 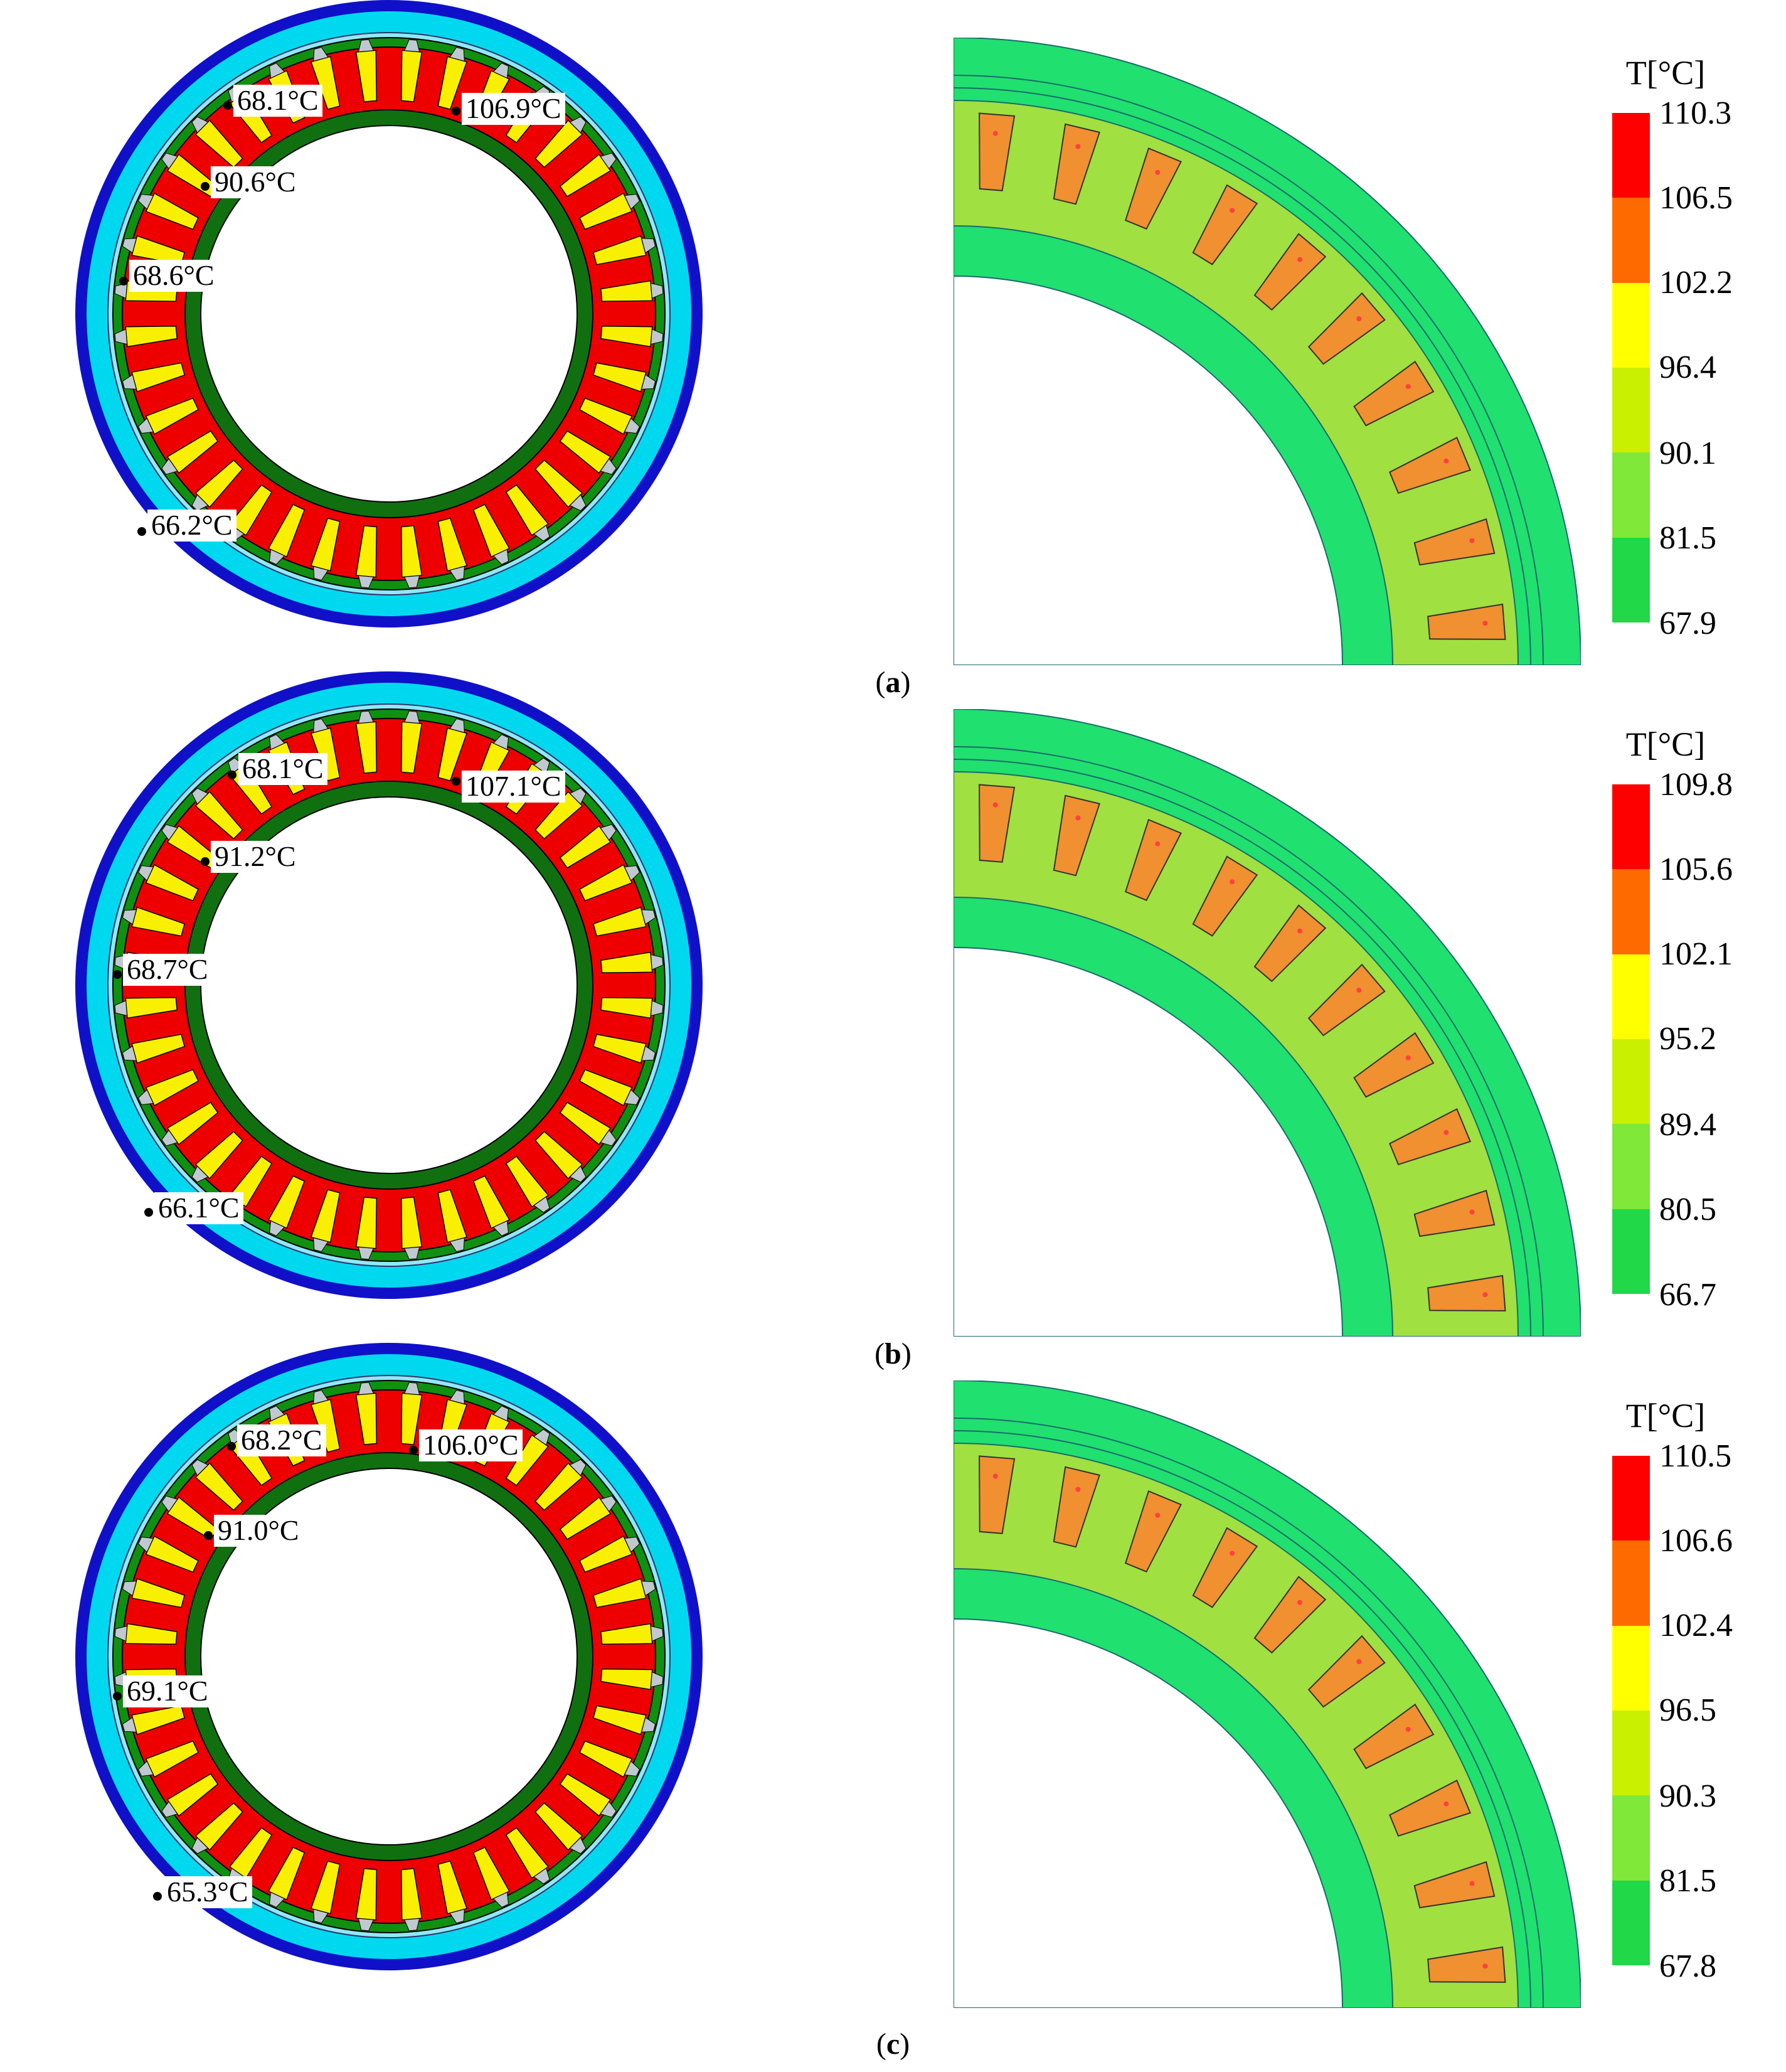 I want to click on legend-value: 89.4, so click(x=1687, y=1125).